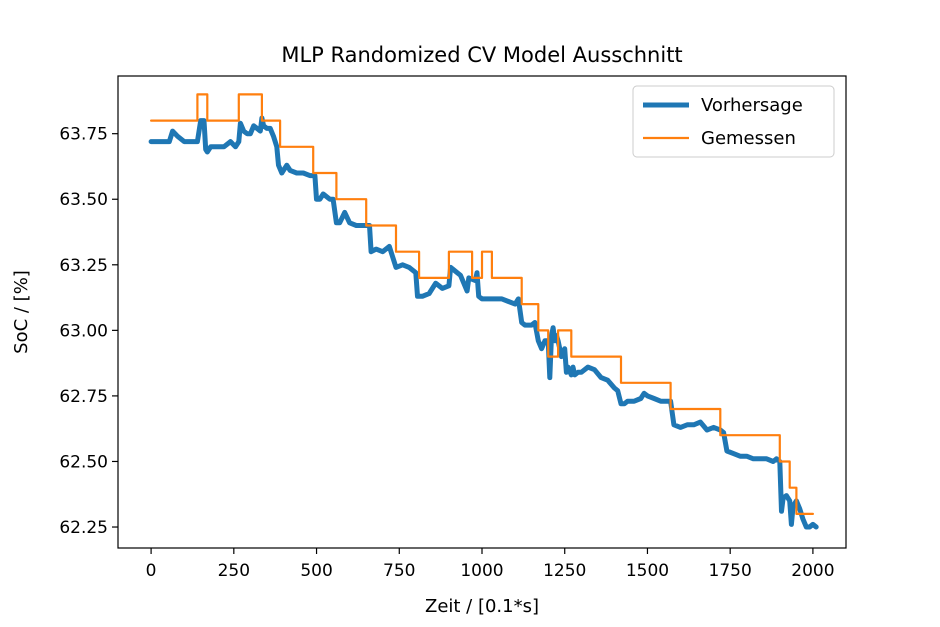  I want to click on y-axis: 62.25 62.50 62.75 63.00 63.25 63.50 63.75, so click(88, 331).